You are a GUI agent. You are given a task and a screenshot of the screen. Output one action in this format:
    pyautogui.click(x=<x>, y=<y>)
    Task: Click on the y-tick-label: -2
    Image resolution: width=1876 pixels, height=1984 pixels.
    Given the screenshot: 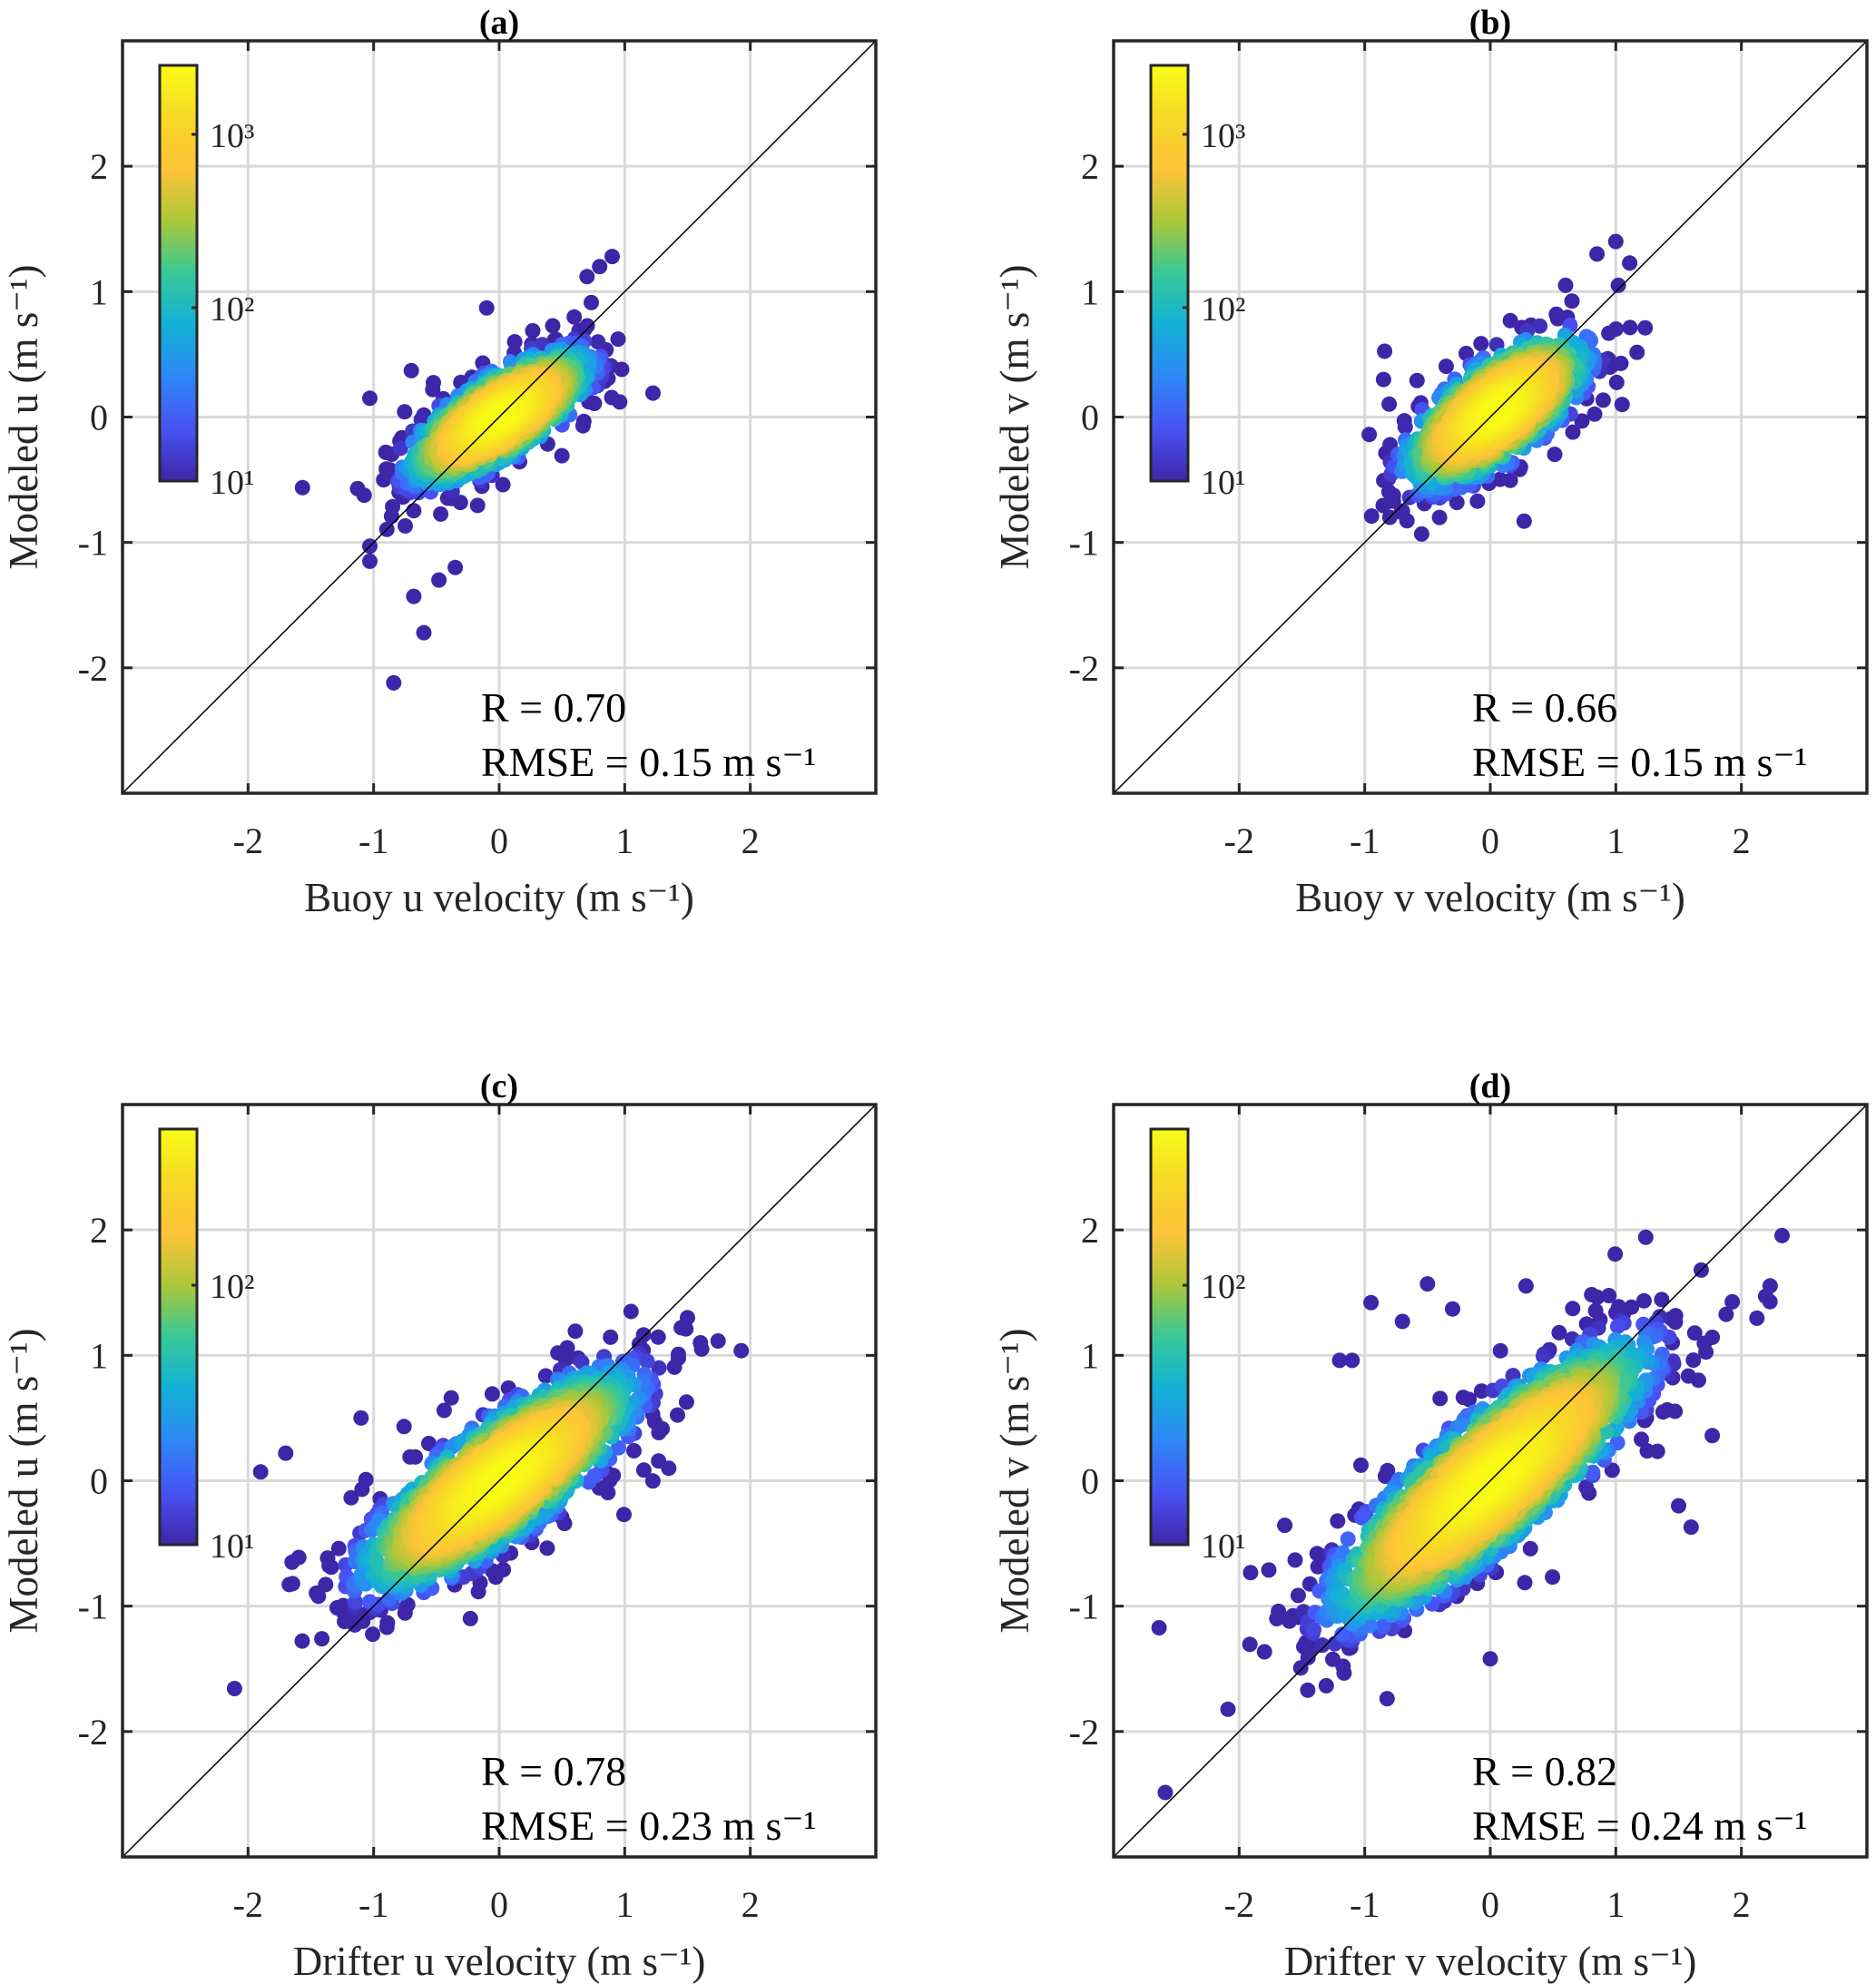 What is the action you would take?
    pyautogui.click(x=93, y=668)
    